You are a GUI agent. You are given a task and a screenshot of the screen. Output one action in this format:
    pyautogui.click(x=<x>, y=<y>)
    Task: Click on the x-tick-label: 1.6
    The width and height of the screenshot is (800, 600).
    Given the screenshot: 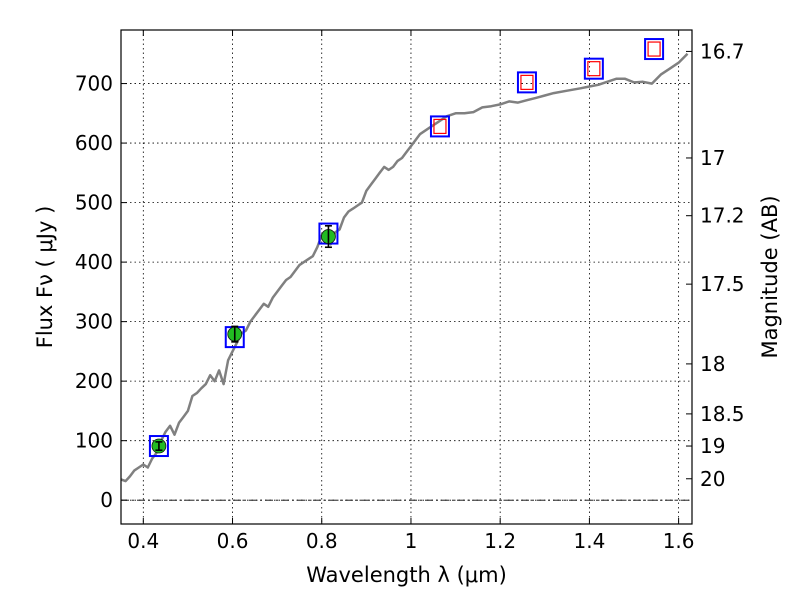 What is the action you would take?
    pyautogui.click(x=679, y=541)
    